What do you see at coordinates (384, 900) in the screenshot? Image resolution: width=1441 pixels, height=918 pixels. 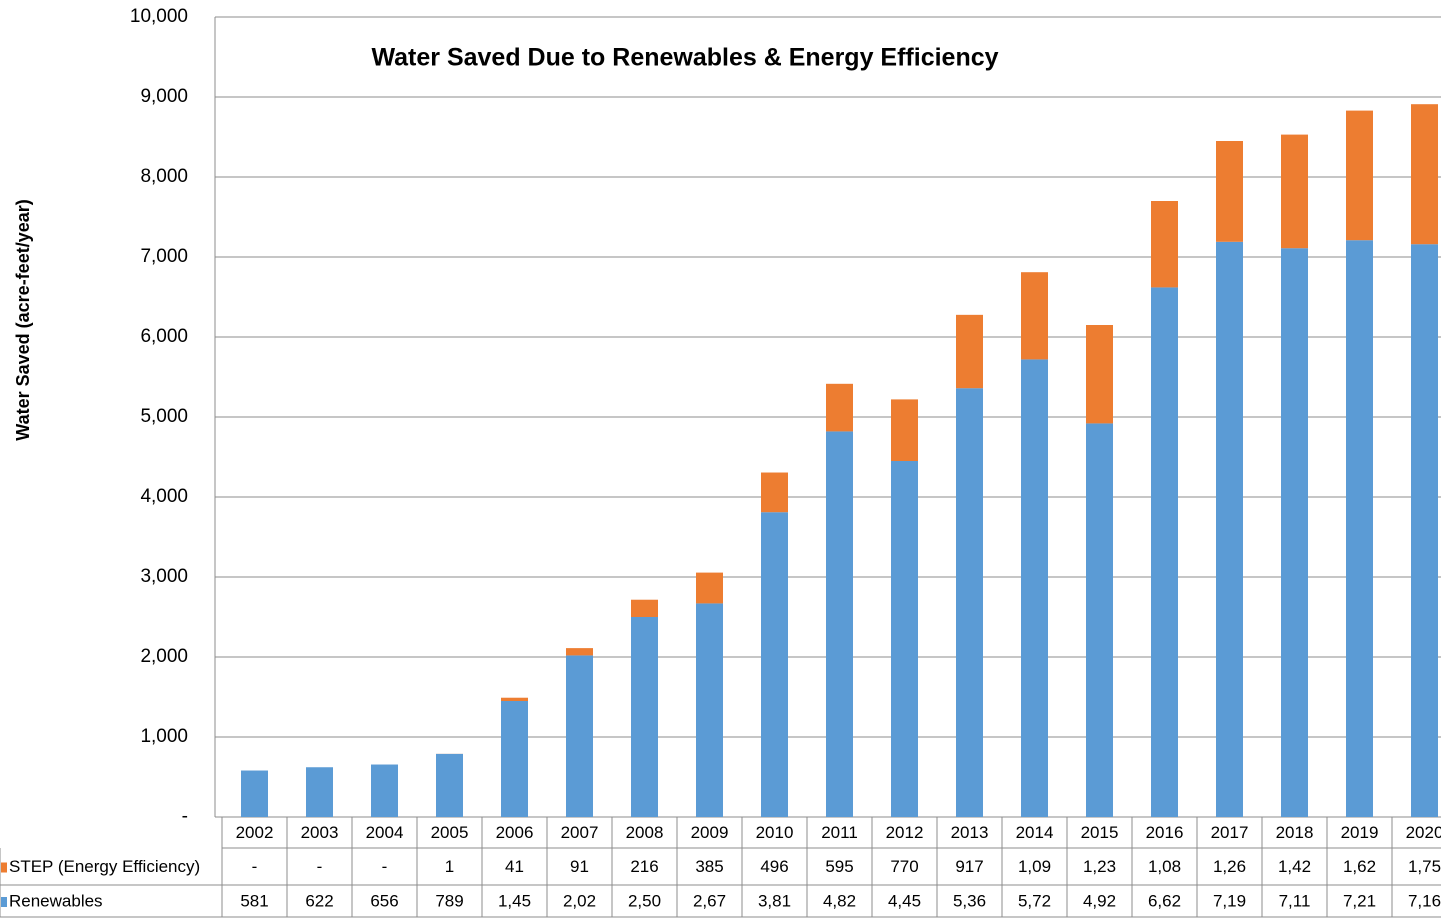 I see `table-value: 656` at bounding box center [384, 900].